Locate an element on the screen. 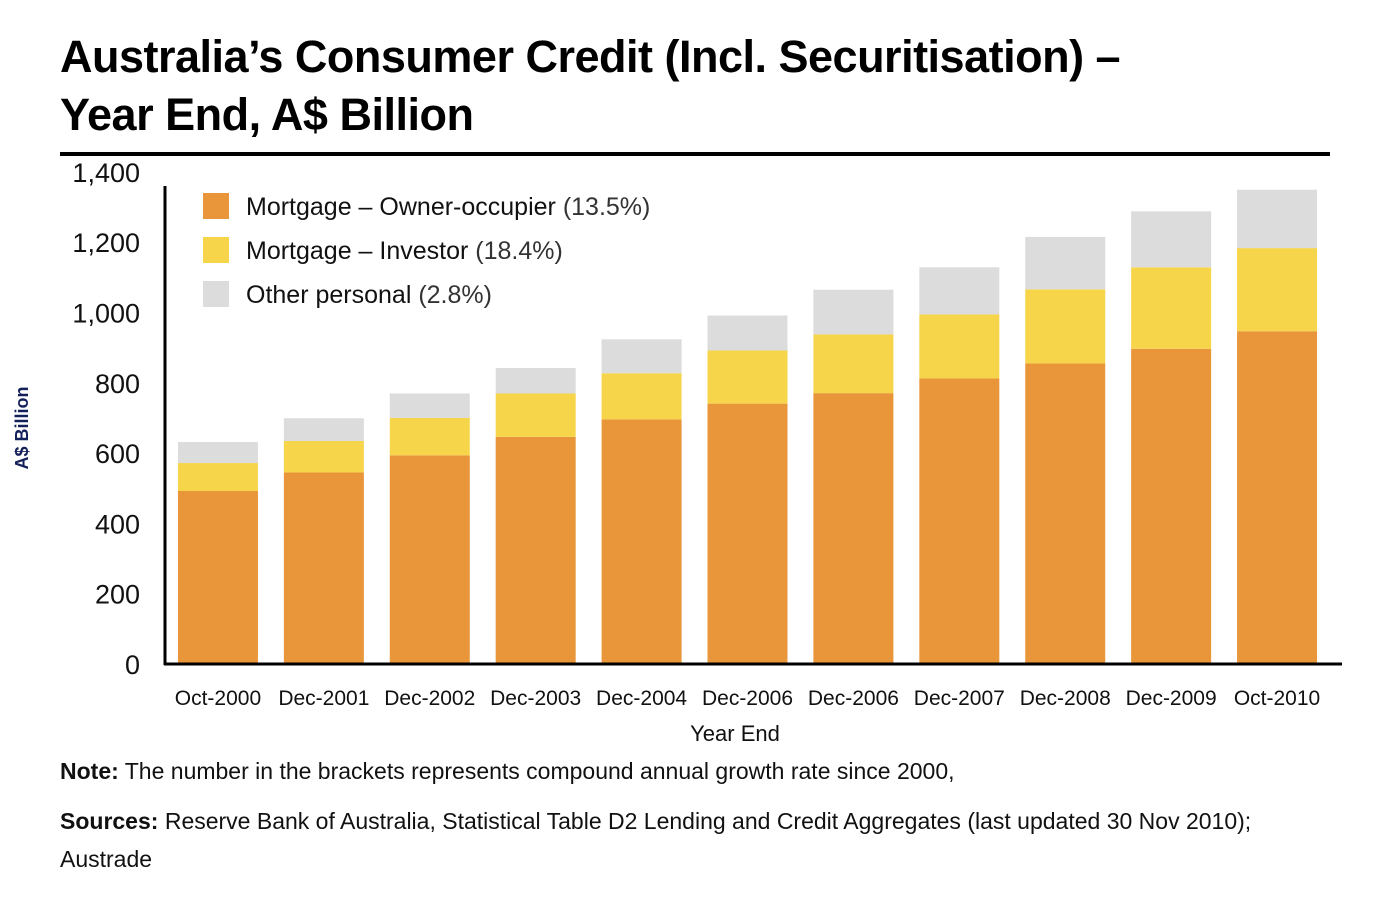 The width and height of the screenshot is (1384, 900). x-tick-label: Oct-2000 is located at coordinates (218, 698).